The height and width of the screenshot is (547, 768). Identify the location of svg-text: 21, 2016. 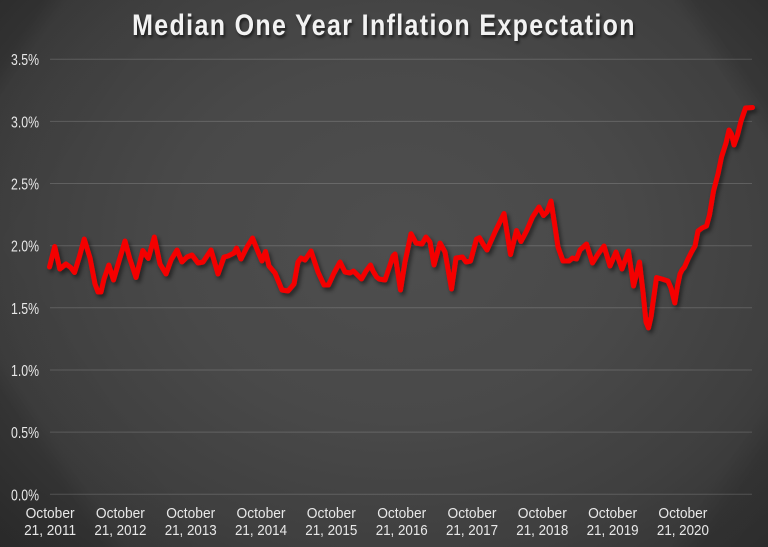
(402, 530).